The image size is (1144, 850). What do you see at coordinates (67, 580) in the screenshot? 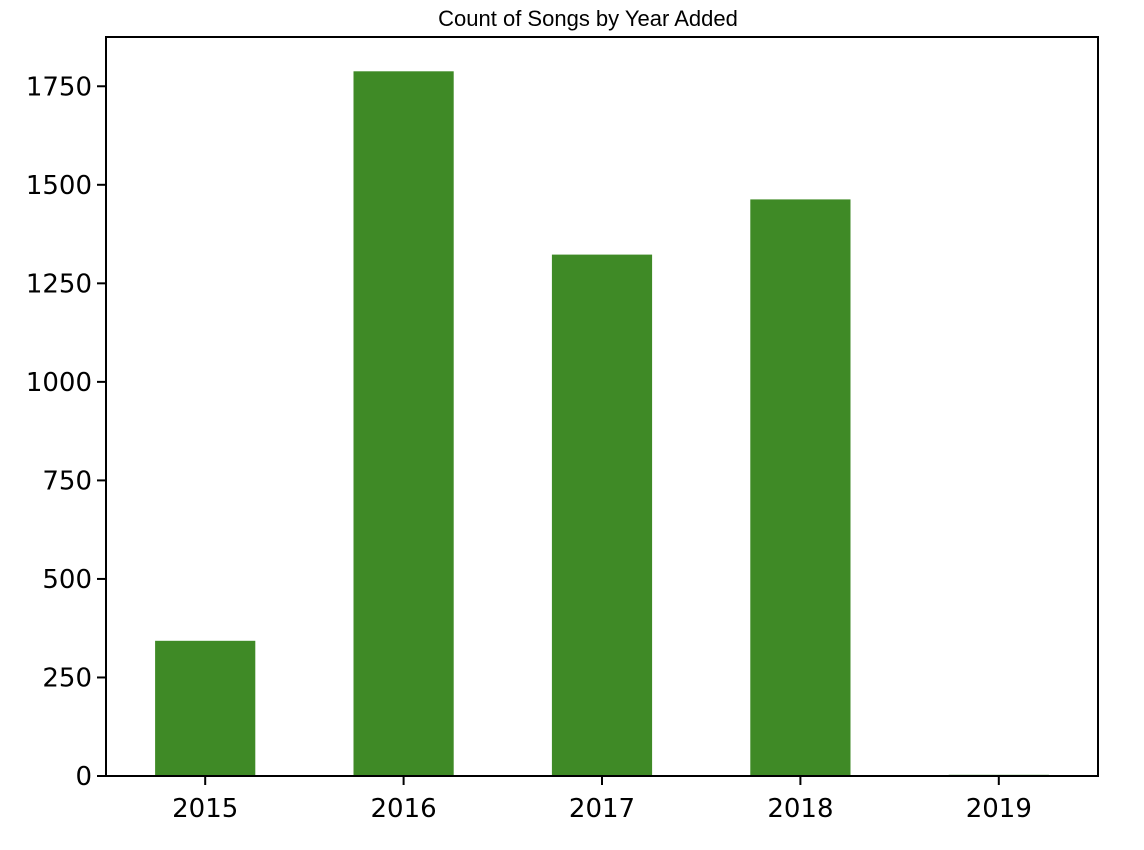
I see `y-tick-label: 500` at bounding box center [67, 580].